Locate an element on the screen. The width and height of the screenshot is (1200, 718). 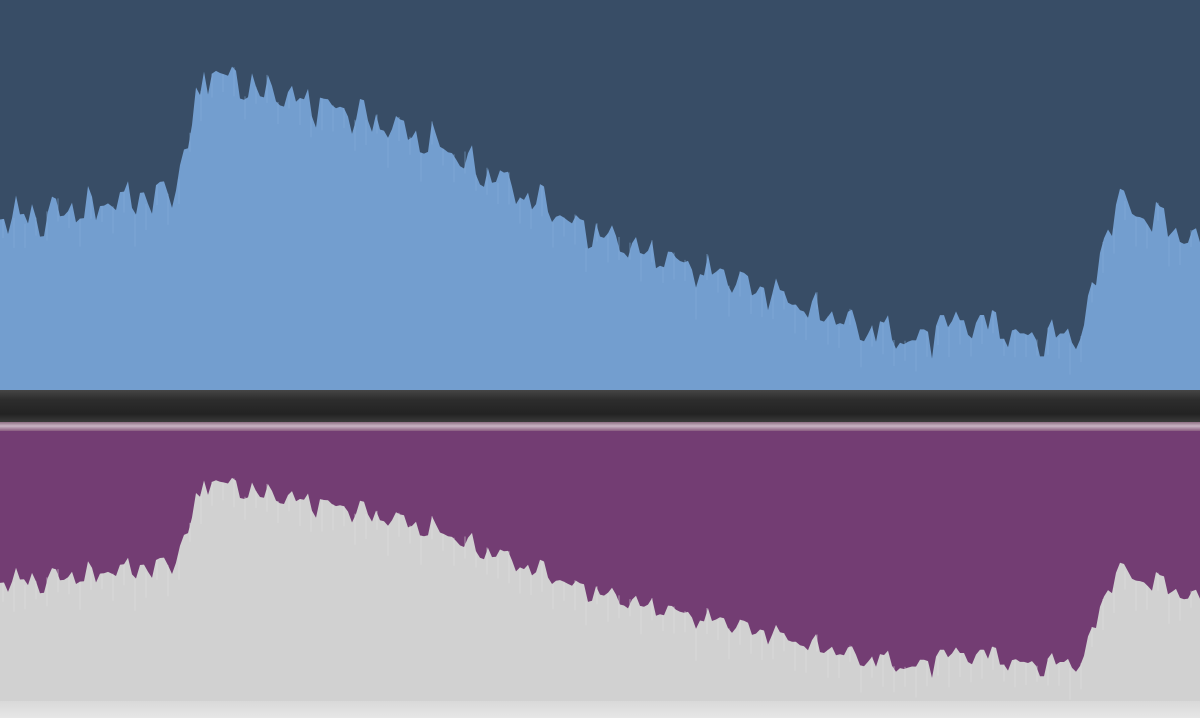
track-divider-light is located at coordinates (600, 426).